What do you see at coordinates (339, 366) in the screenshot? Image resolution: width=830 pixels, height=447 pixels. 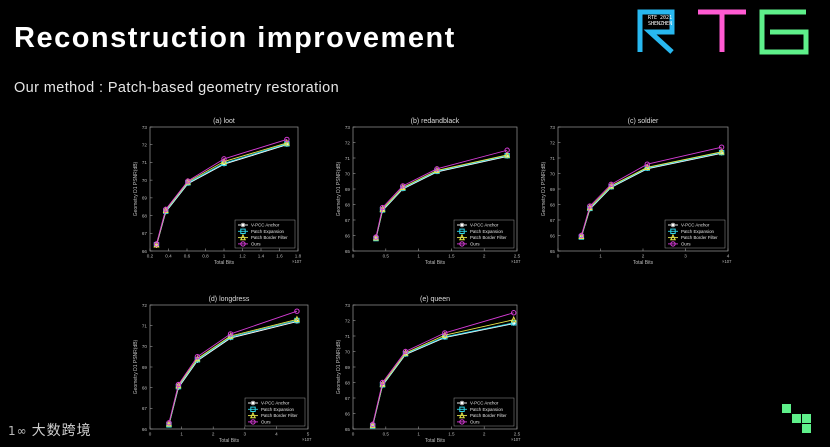 I see `y-axis-label: Geometry D1 PSNR(dB)` at bounding box center [339, 366].